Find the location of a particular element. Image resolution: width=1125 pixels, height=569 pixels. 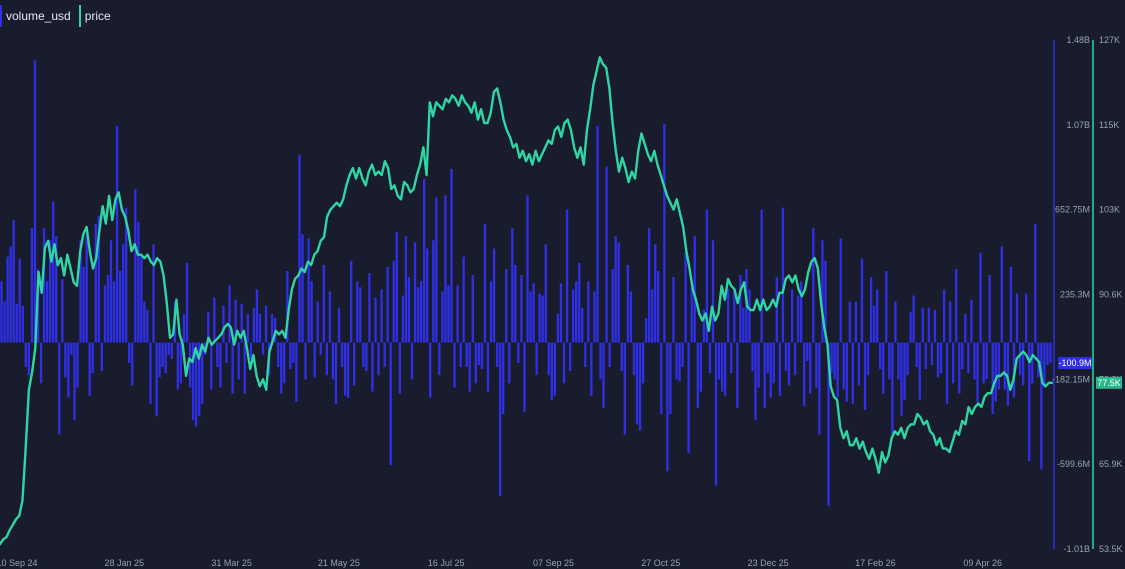

legend-item-volume: volume_usd is located at coordinates (39, 16).